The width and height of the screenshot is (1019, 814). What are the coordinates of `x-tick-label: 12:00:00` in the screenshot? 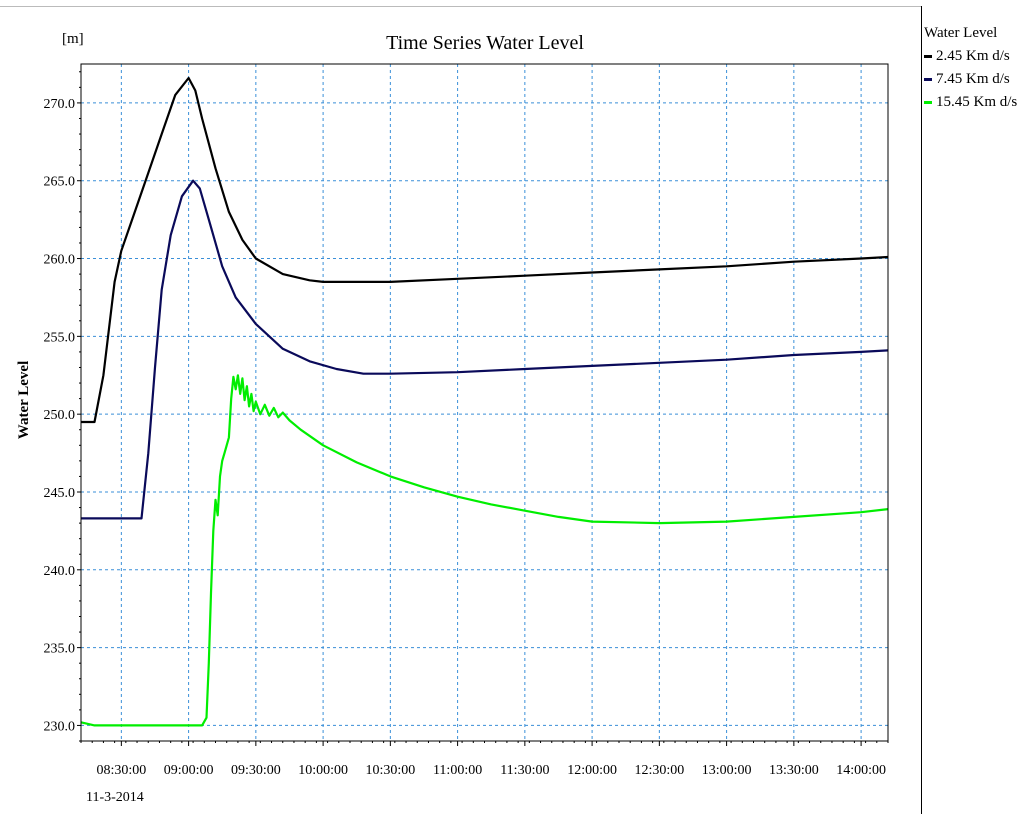 It's located at (592, 770).